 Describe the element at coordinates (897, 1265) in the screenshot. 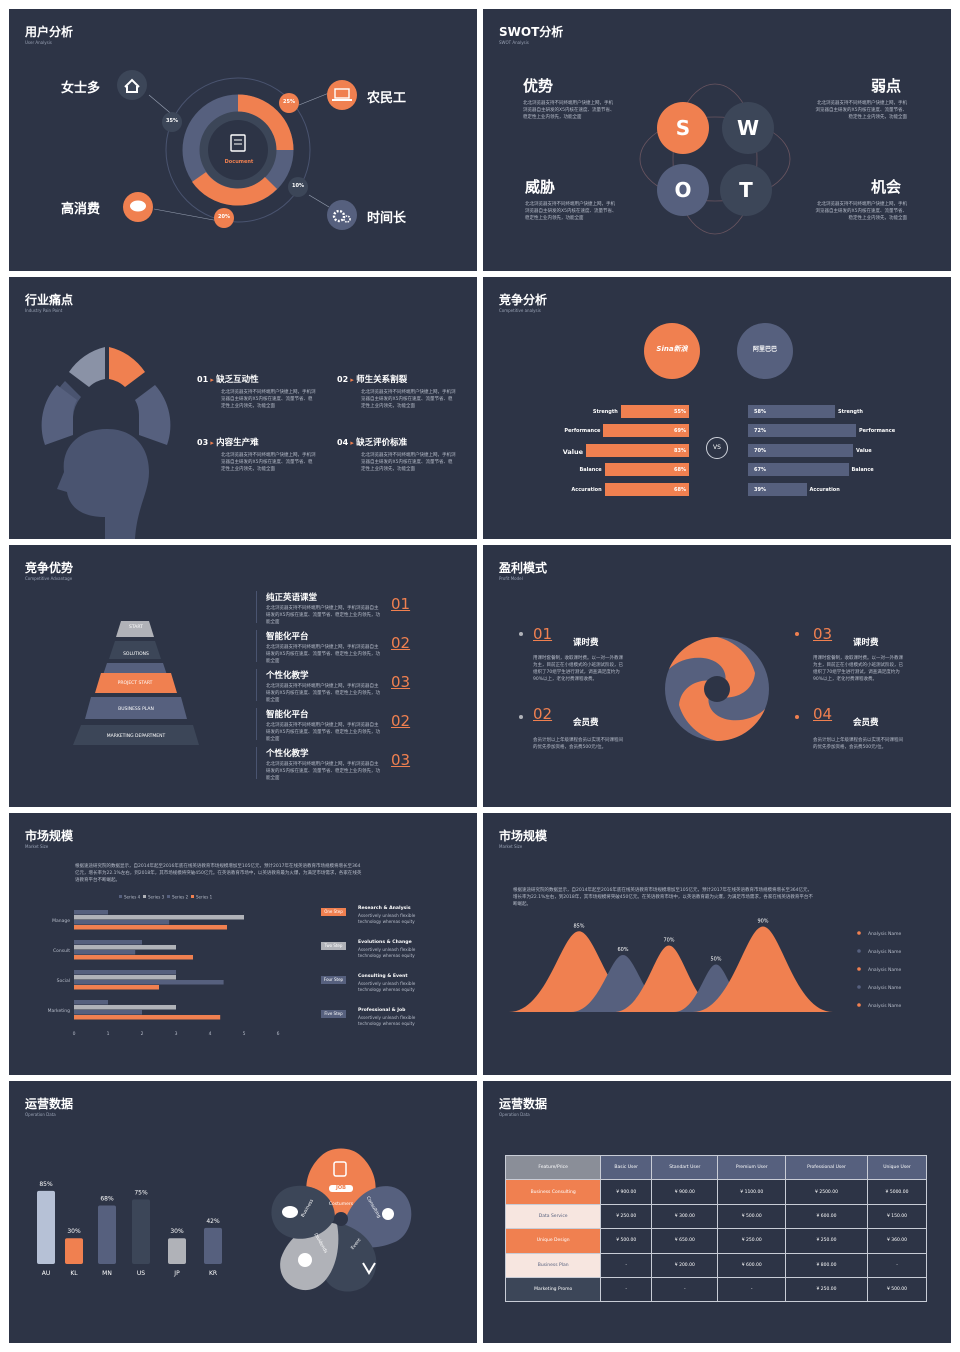

I see `table-cell: -` at that location.